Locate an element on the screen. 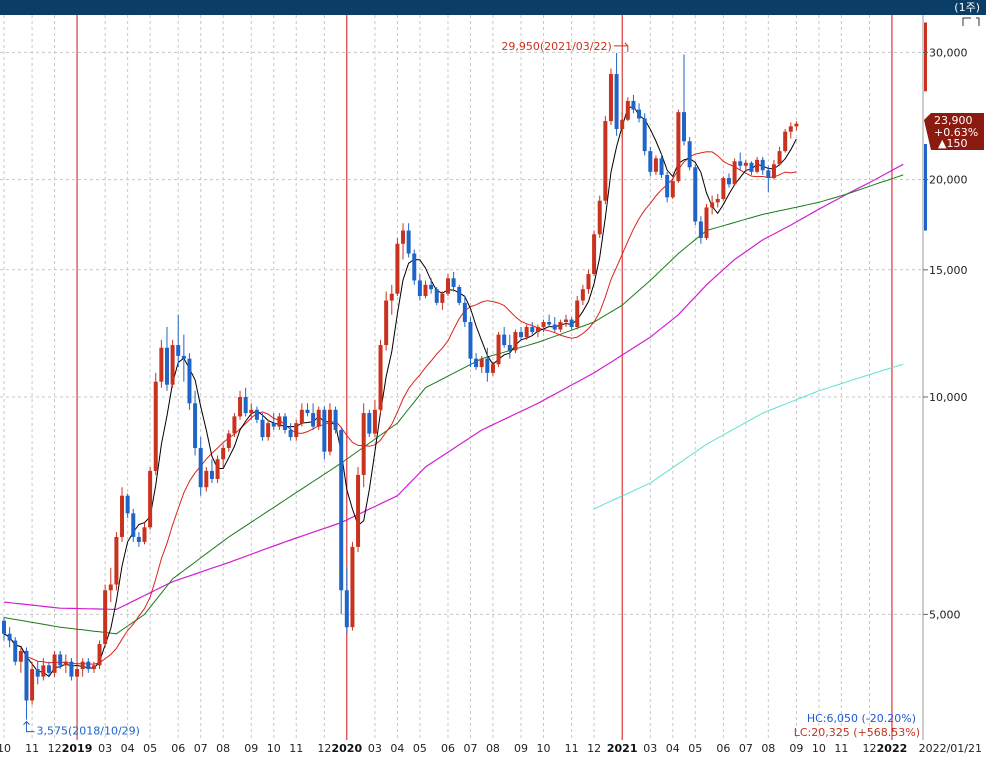  x-tick-label: 08 is located at coordinates (768, 748).